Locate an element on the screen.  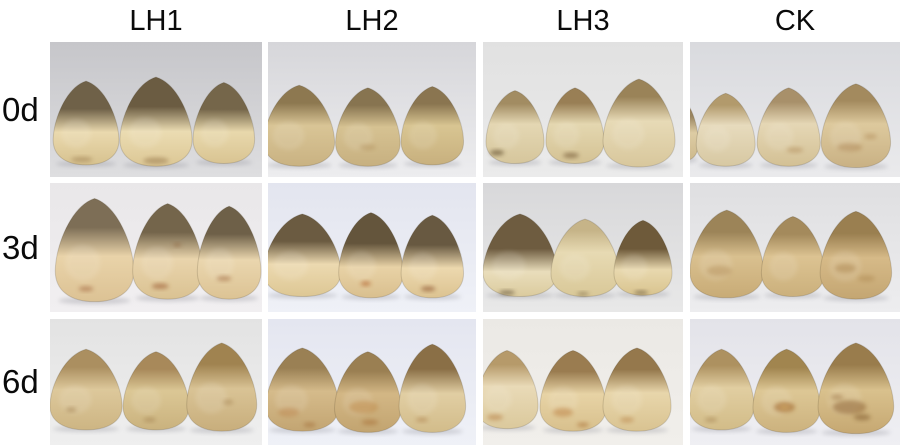
column-header-lh2: LH2 is located at coordinates (372, 20).